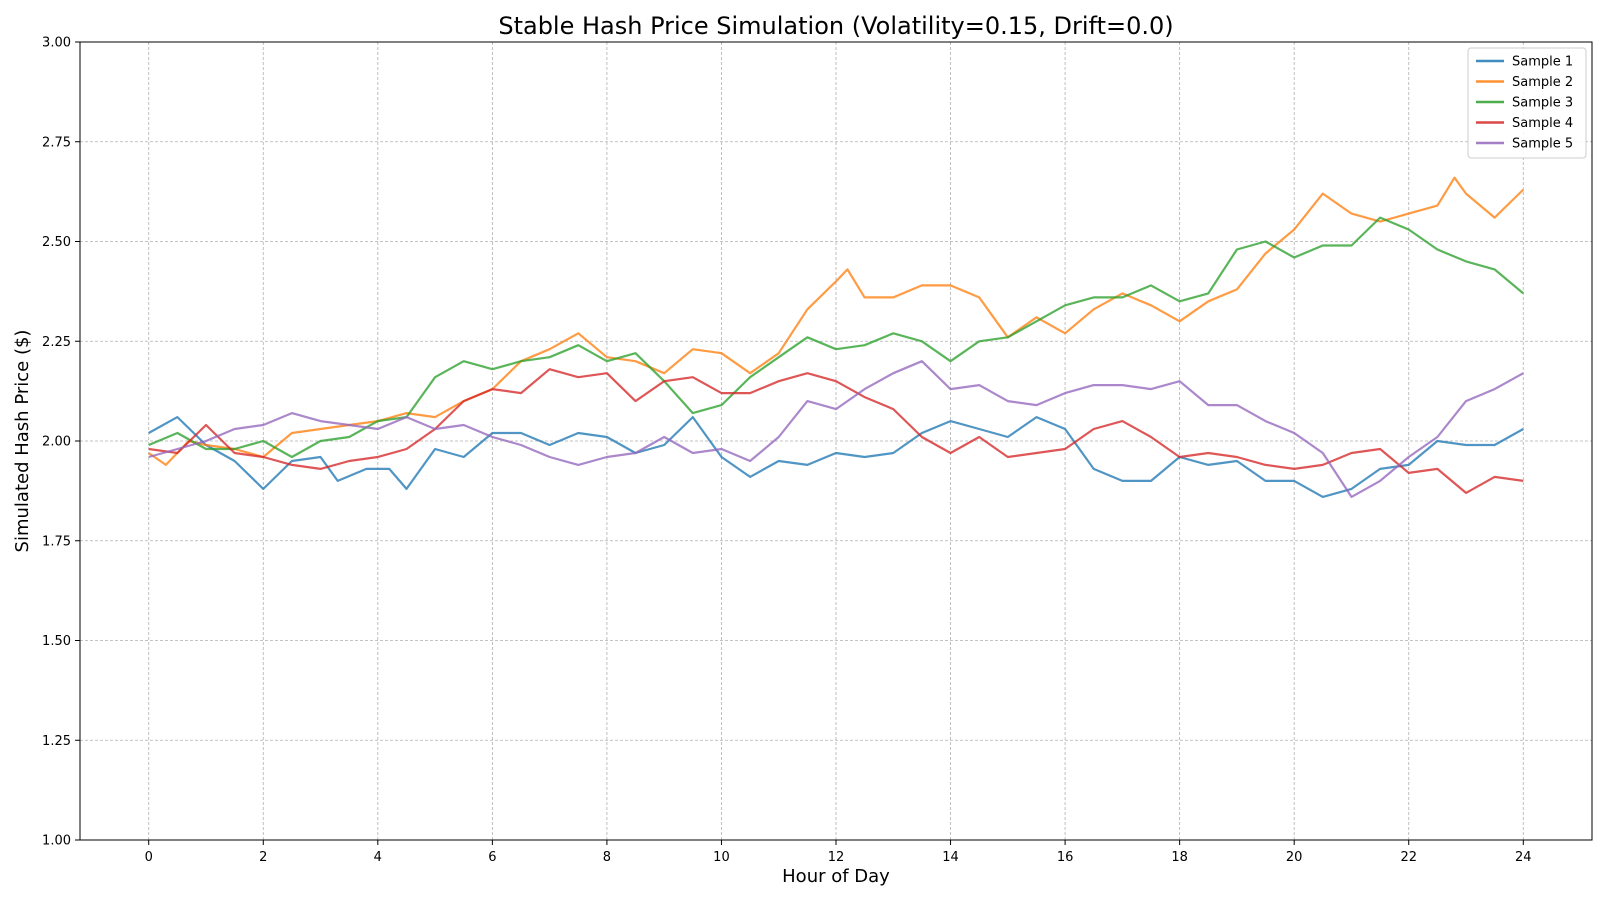 Image resolution: width=1600 pixels, height=900 pixels. What do you see at coordinates (721, 857) in the screenshot?
I see `x-tick-label: 10` at bounding box center [721, 857].